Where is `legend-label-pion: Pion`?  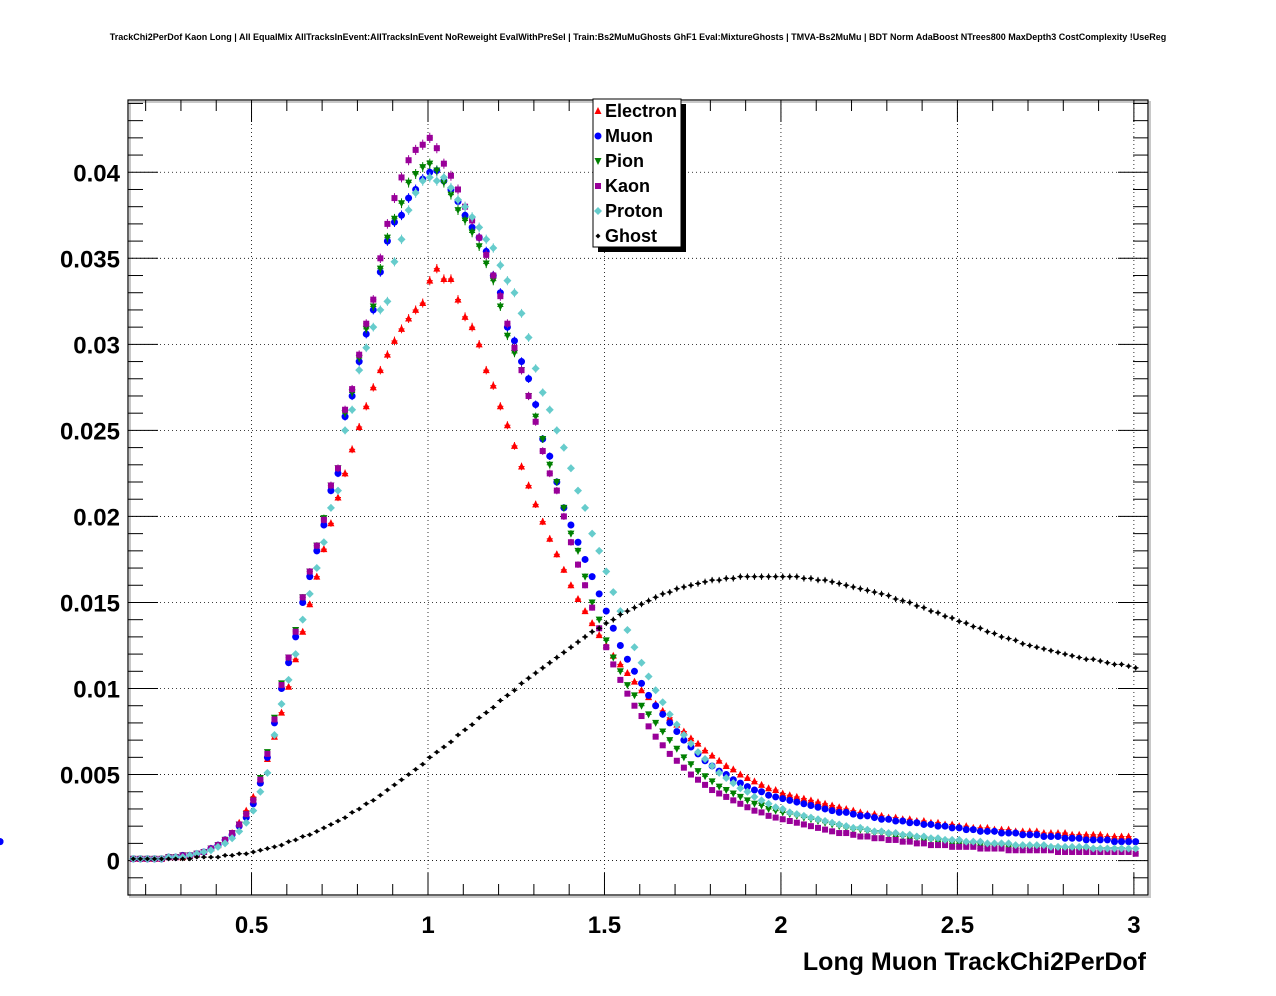 legend-label-pion: Pion is located at coordinates (624, 161).